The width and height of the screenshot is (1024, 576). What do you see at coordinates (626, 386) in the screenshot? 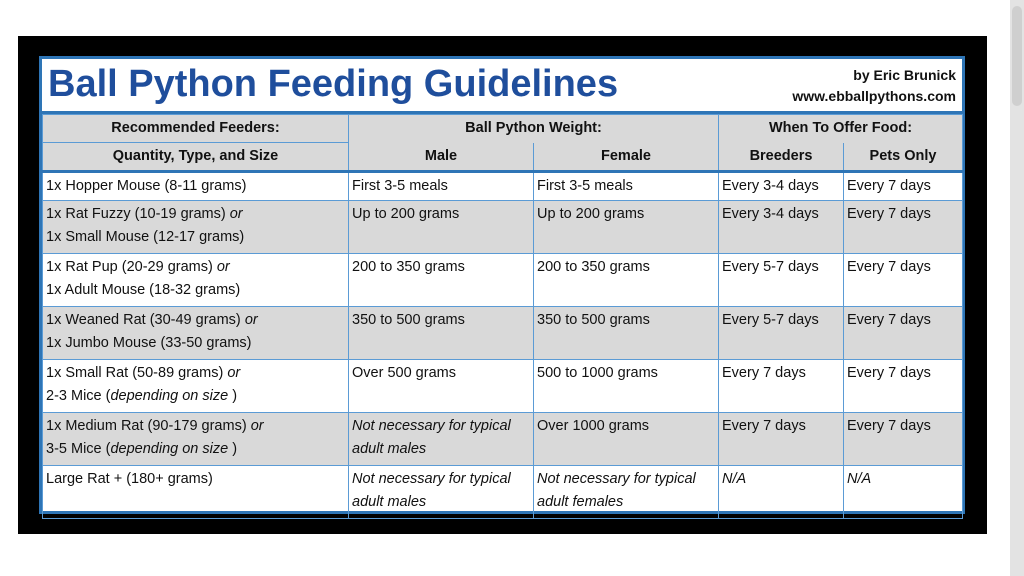
I see `female-cell: 500 to 1000 grams` at bounding box center [626, 386].